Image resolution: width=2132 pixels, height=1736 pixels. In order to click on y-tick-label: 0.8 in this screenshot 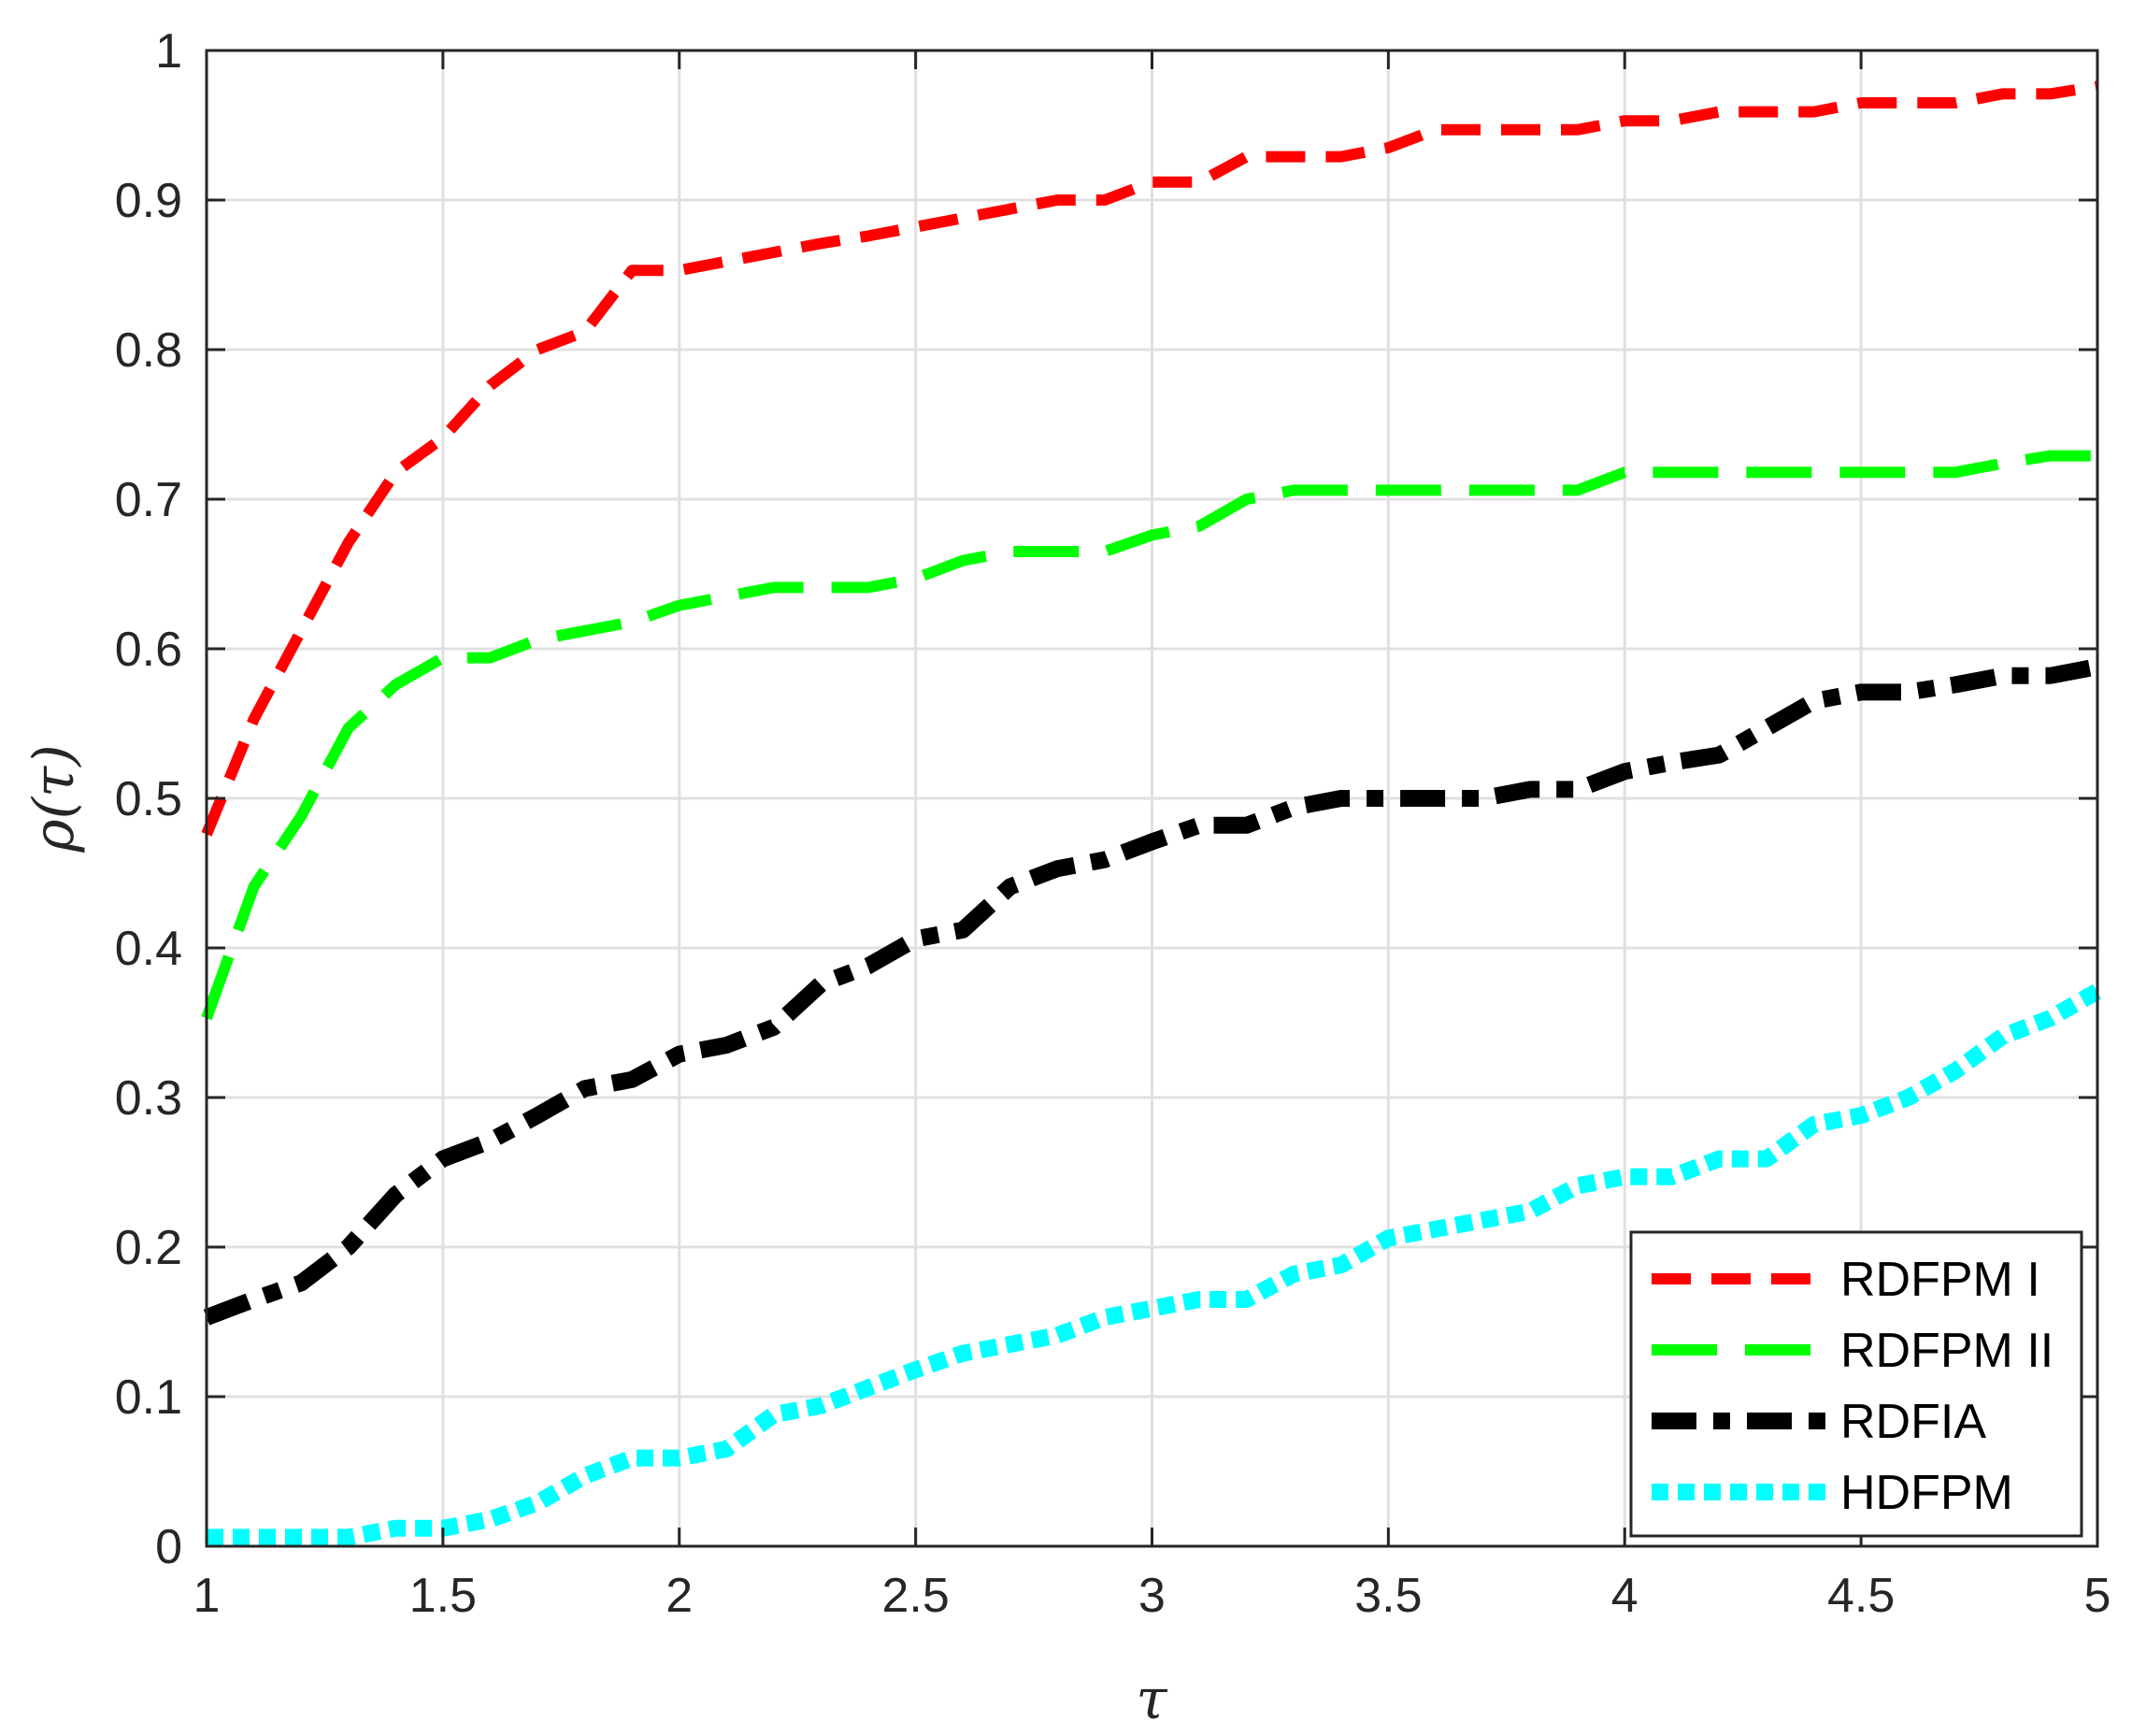, I will do `click(149, 350)`.